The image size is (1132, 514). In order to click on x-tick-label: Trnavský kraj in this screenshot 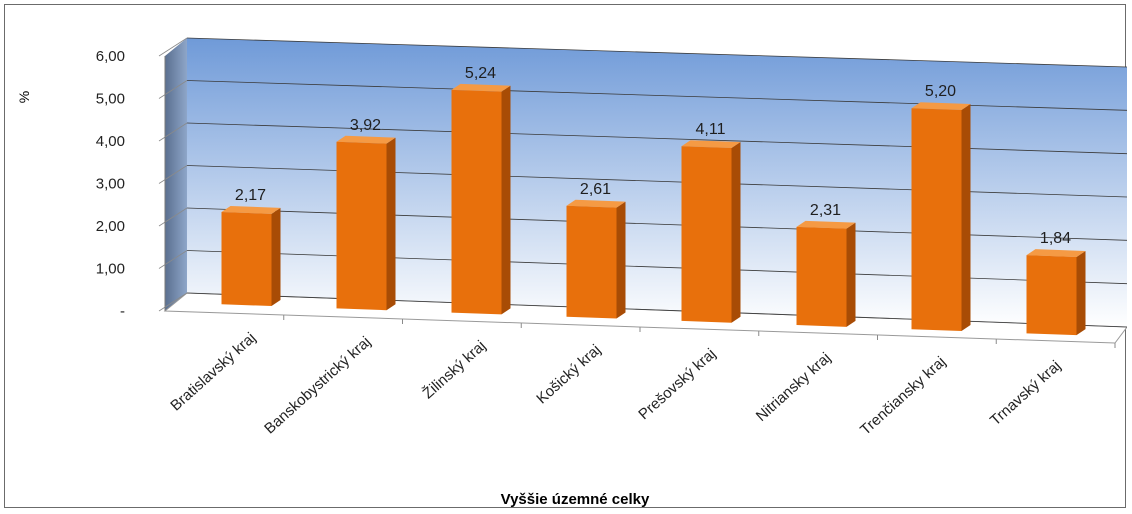, I will do `click(1025, 393)`.